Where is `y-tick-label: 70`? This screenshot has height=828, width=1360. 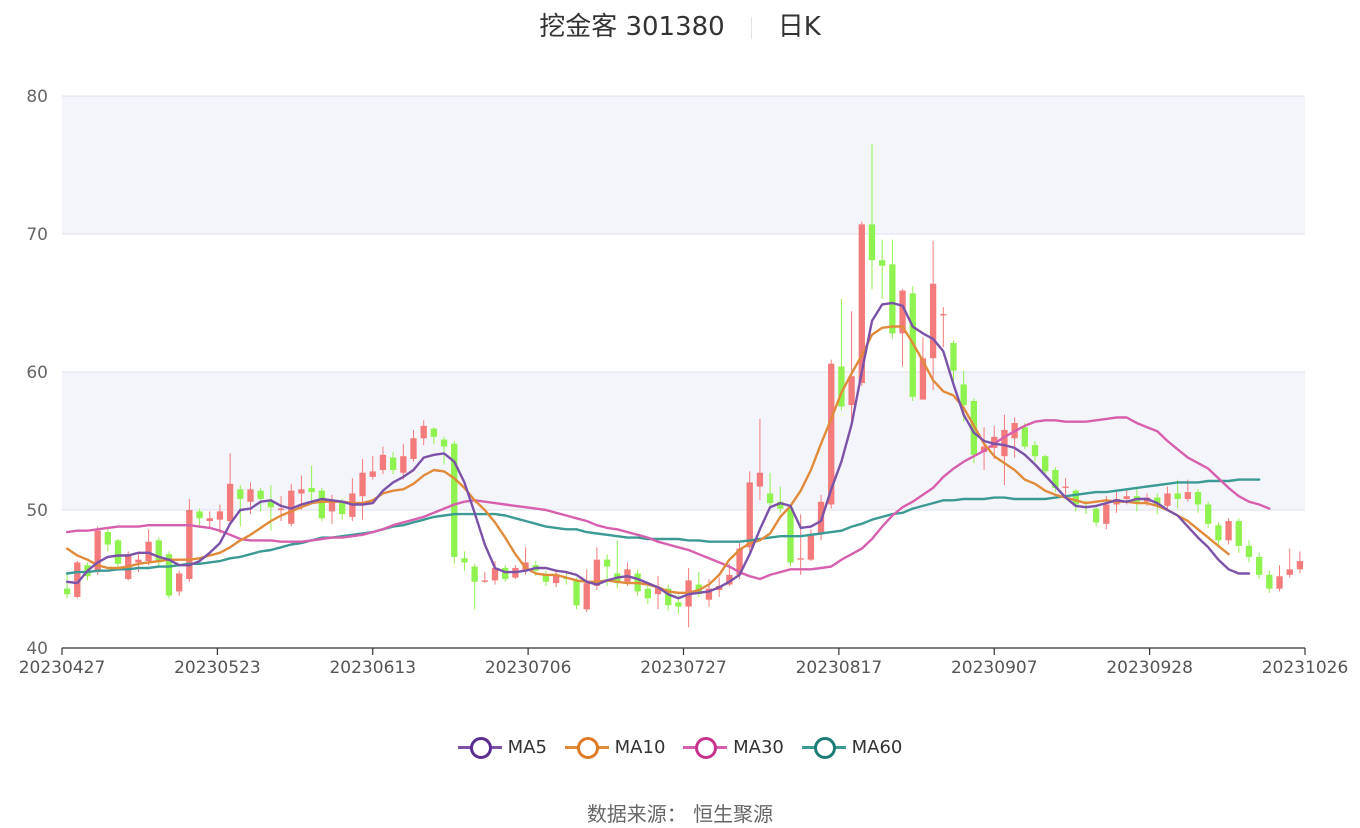
y-tick-label: 70 is located at coordinates (37, 235).